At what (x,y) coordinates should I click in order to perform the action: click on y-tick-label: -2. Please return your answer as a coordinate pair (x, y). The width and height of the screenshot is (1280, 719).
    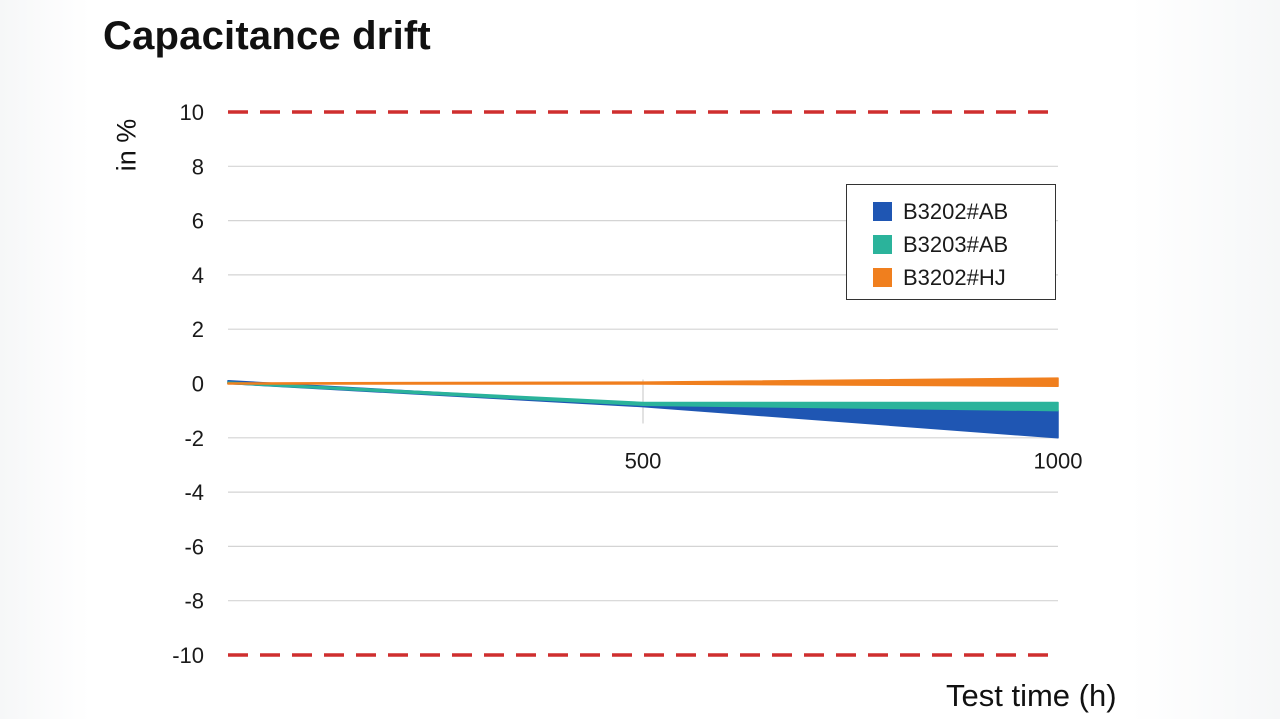
    Looking at the image, I should click on (194, 438).